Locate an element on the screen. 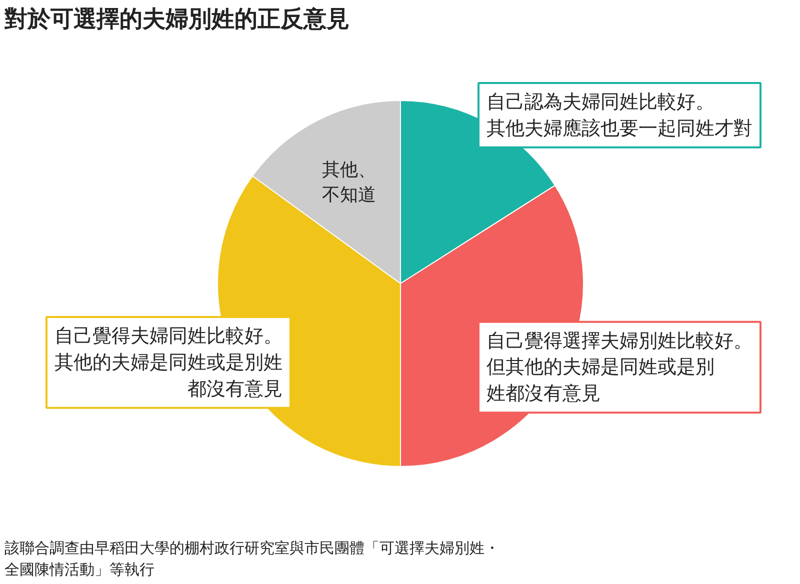 The height and width of the screenshot is (584, 800). text: 該聯合調查由早稻田大學的棚村政行研究室與市民團體「可選擇夫婦別姓・全國陳情活動」等執行 is located at coordinates (252, 558).